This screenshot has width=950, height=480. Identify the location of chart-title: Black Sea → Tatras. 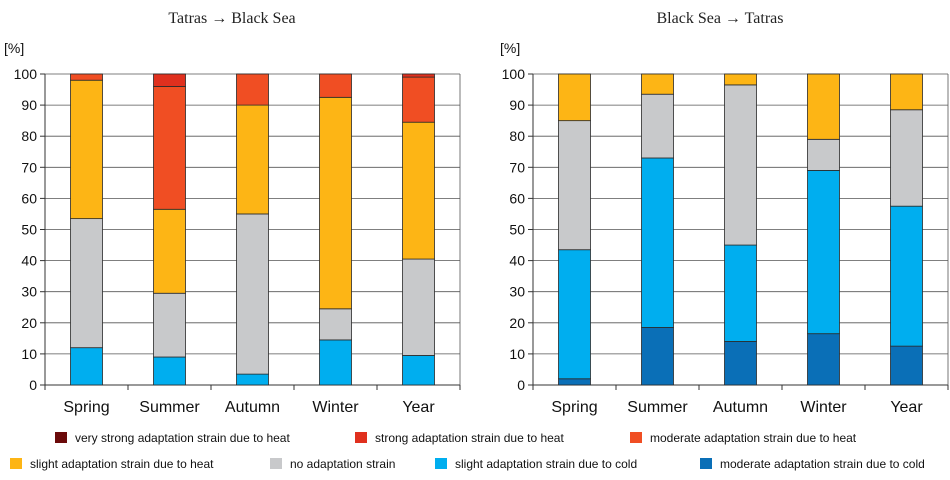
(720, 18).